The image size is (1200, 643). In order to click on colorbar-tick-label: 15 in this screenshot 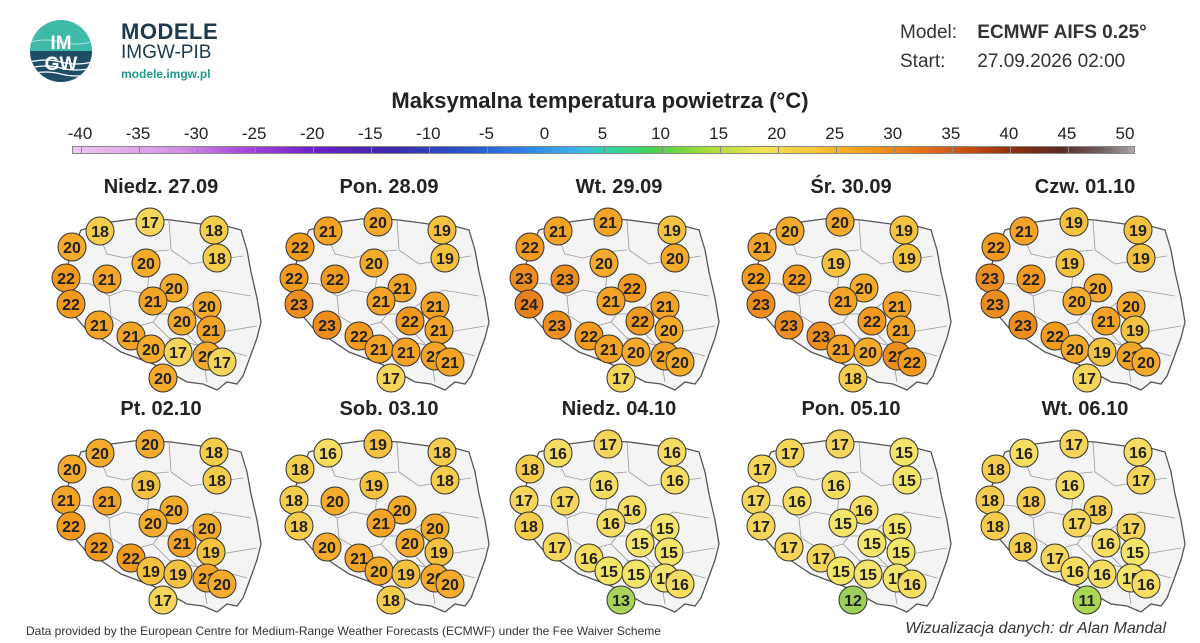, I will do `click(719, 133)`.